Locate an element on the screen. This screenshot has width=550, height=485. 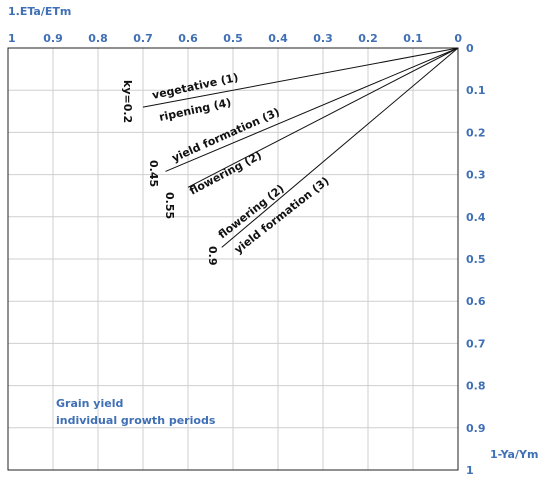
y-tick-label: 0.3 is located at coordinates (476, 175).